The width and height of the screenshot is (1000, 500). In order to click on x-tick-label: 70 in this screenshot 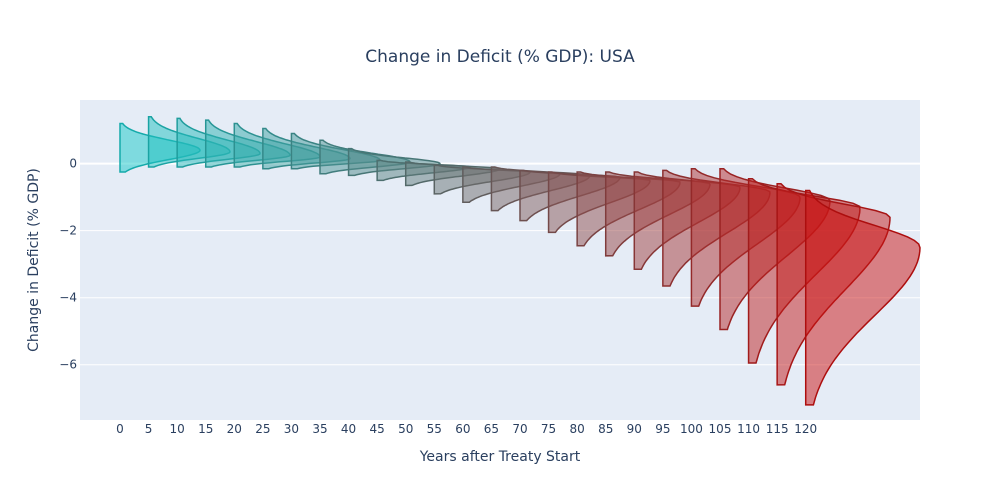, I will do `click(519, 429)`.